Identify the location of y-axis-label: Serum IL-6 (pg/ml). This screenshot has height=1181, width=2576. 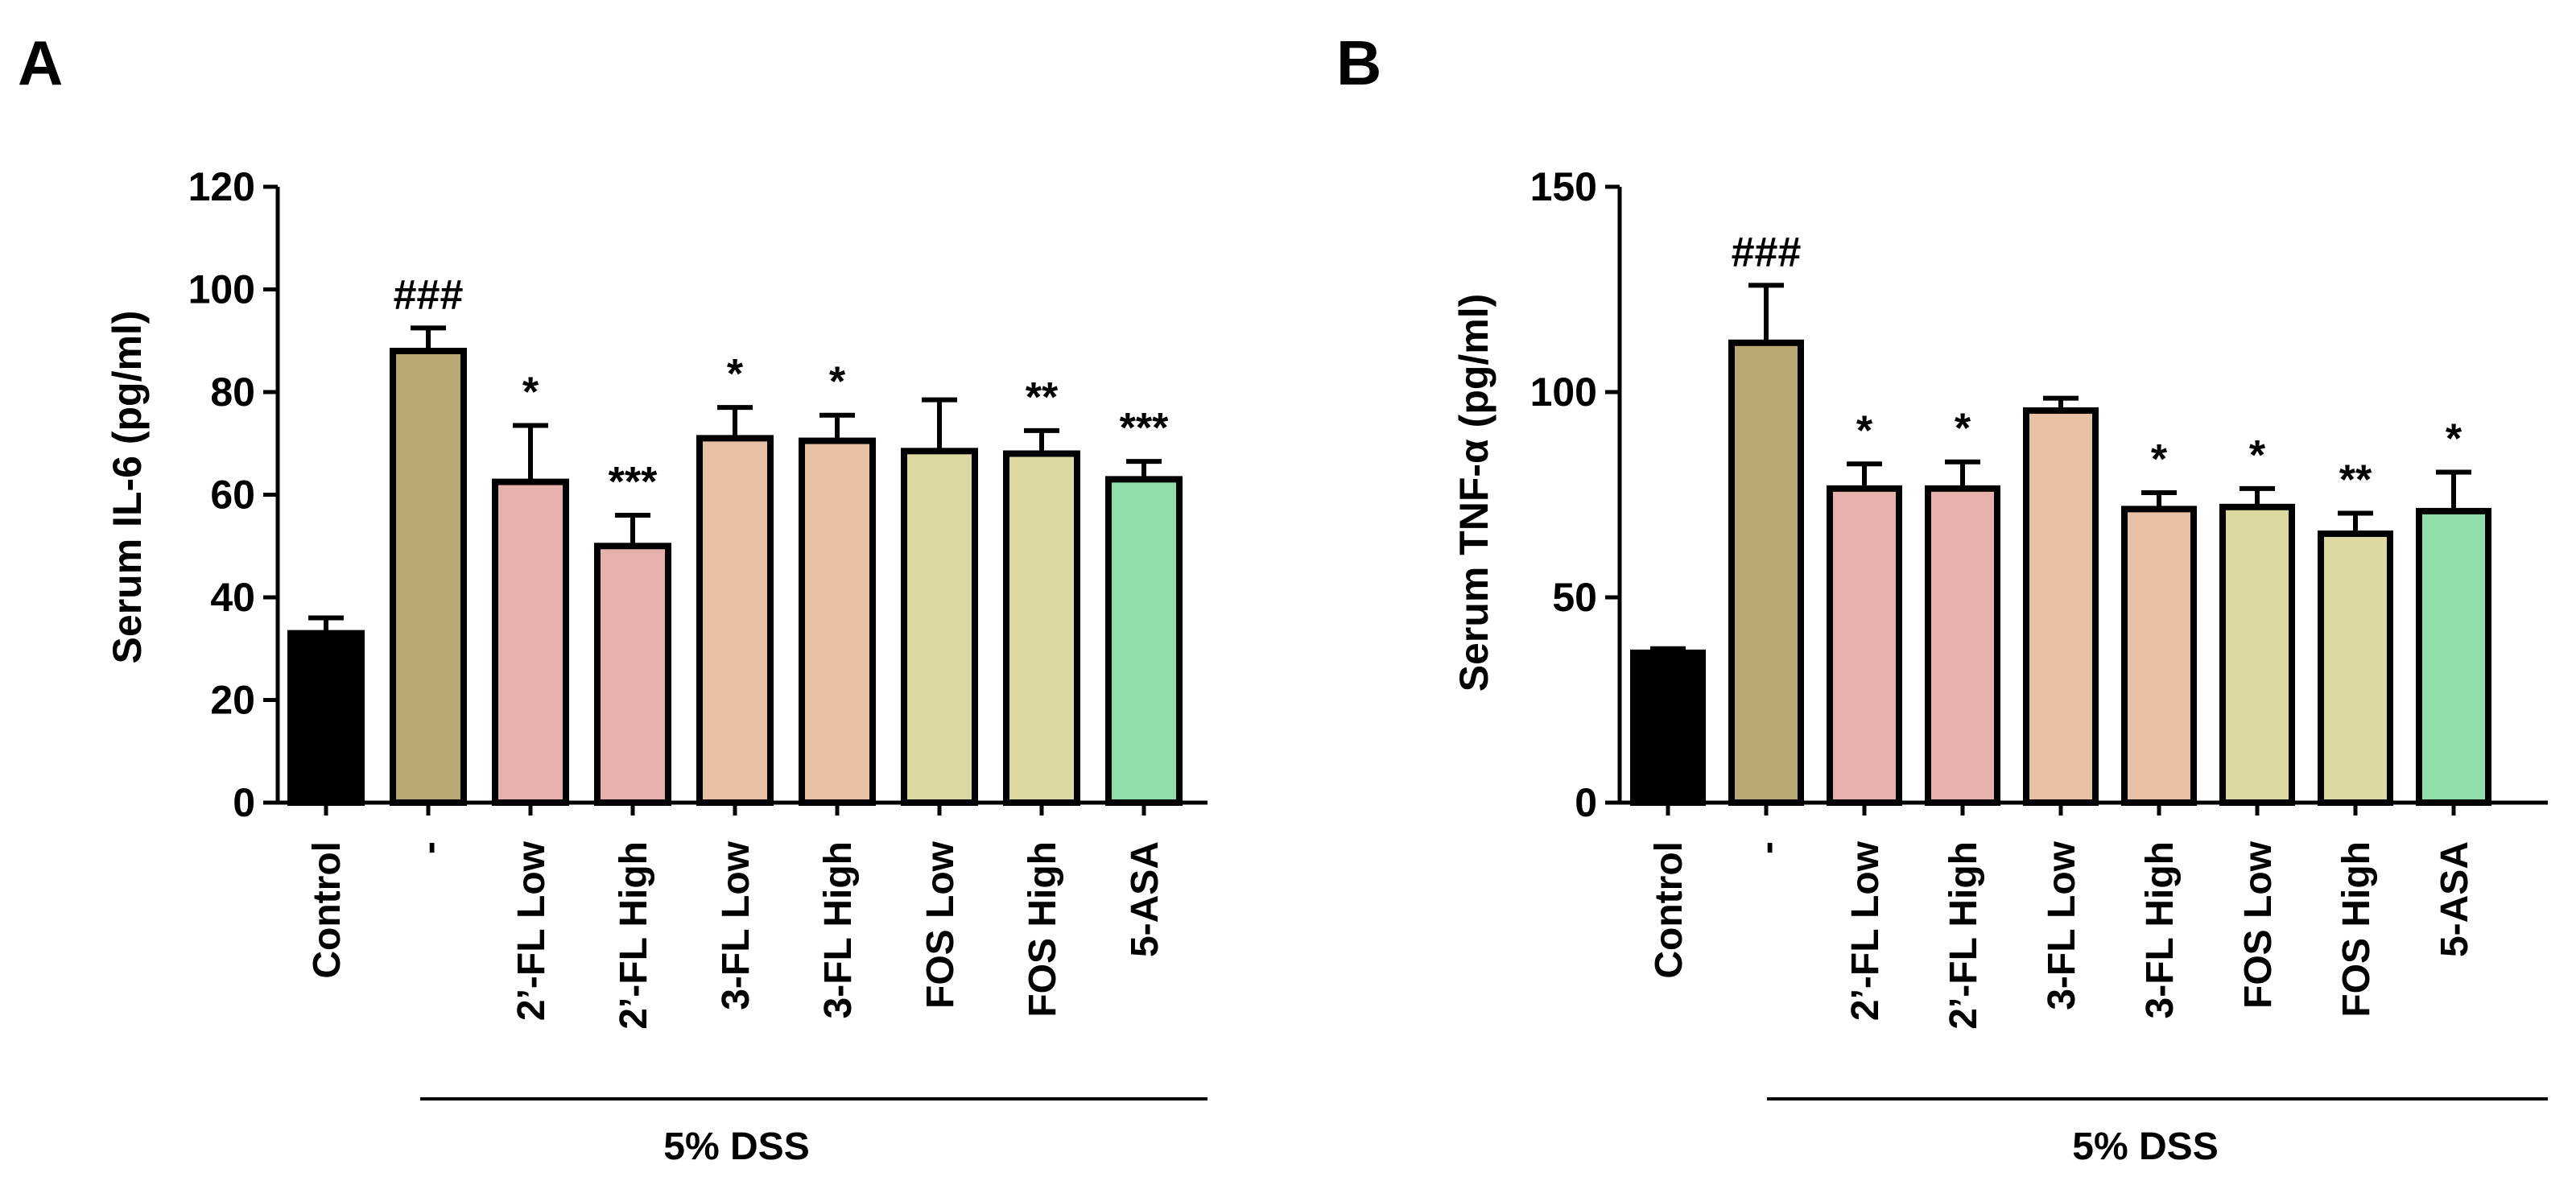
(127, 487).